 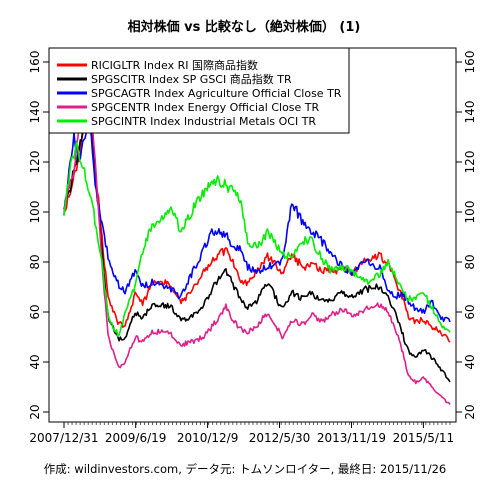 I want to click on y-tick-label-right: 80, so click(x=470, y=261).